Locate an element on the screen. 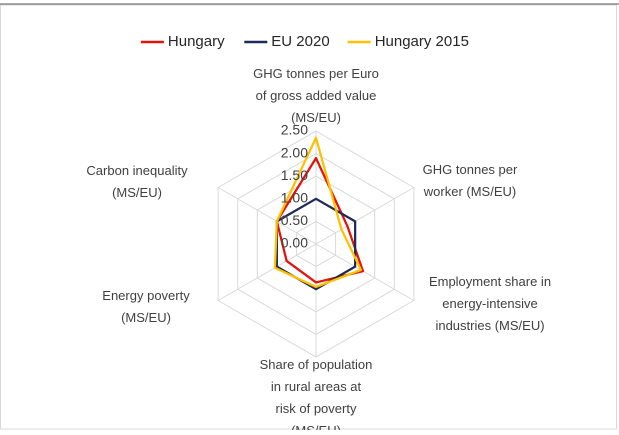 The image size is (619, 435). tick-label: 1.00 is located at coordinates (294, 198).